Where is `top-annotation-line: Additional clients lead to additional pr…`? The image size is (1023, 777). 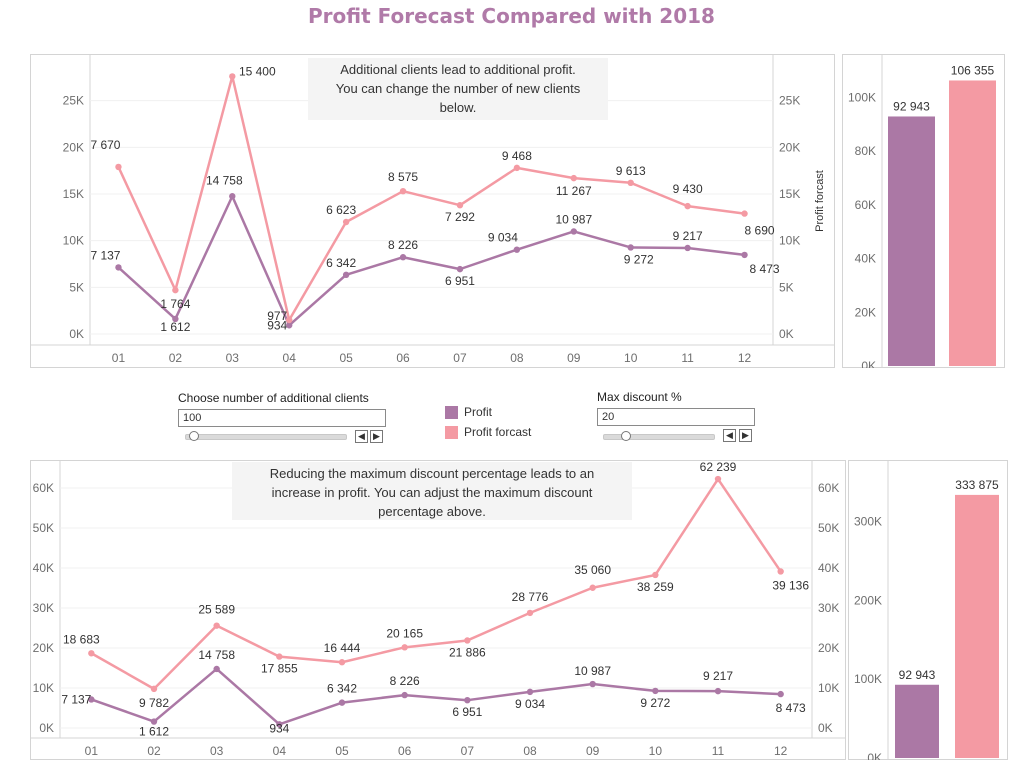
top-annotation-line: Additional clients lead to additional pr… is located at coordinates (458, 69).